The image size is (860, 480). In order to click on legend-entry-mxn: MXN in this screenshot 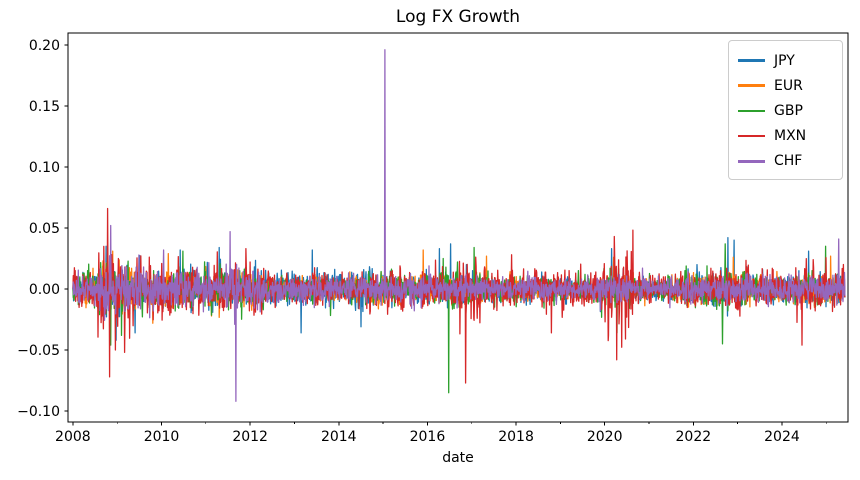, I will do `click(785, 136)`.